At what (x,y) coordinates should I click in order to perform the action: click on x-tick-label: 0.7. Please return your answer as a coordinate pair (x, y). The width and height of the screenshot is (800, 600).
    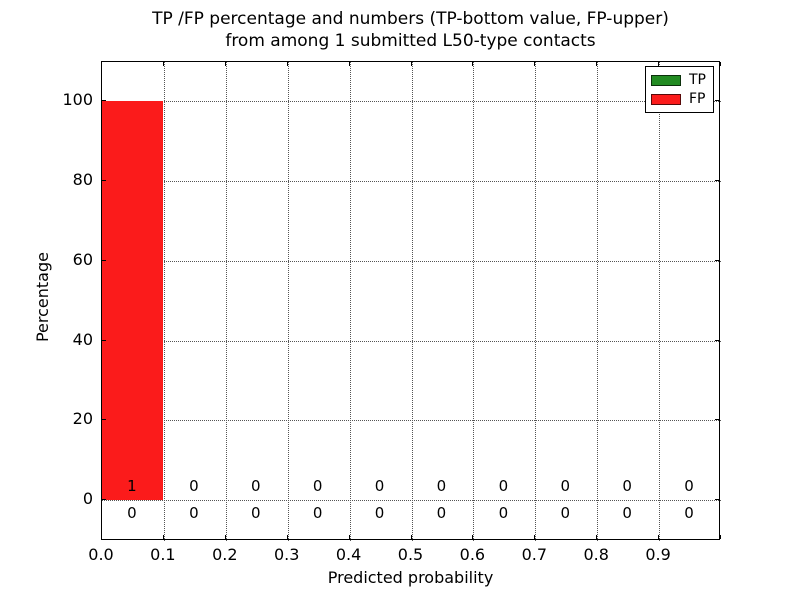
    Looking at the image, I should click on (534, 554).